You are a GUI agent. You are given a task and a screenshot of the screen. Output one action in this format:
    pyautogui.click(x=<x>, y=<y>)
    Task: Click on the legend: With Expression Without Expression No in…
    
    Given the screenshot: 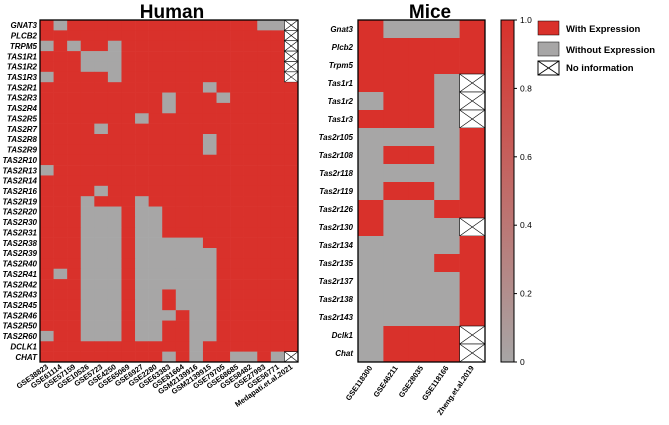 What is the action you would take?
    pyautogui.click(x=596, y=48)
    